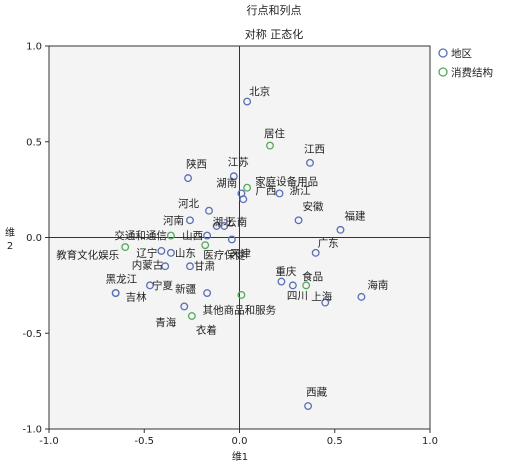 This screenshot has width=508, height=467. Describe the element at coordinates (240, 441) in the screenshot. I see `x-tick-label: 0.0` at that location.